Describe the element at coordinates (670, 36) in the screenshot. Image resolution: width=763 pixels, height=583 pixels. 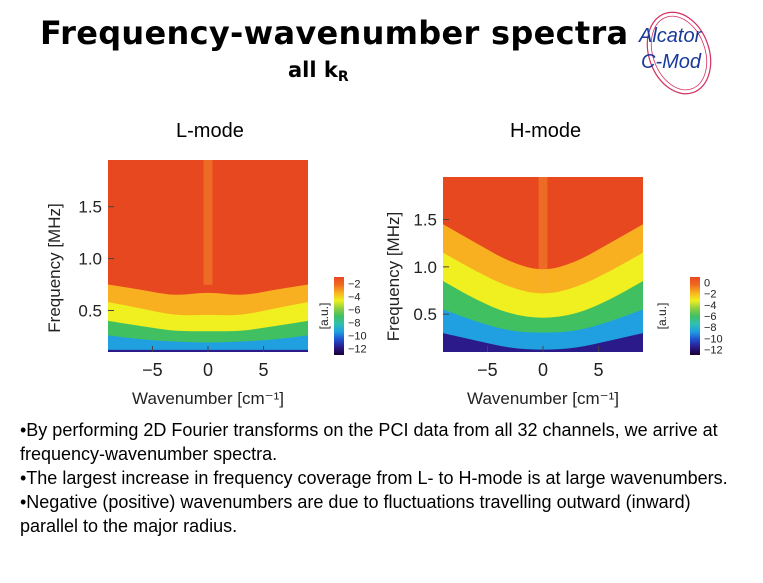
I see `svg-text: Alcator` at that location.